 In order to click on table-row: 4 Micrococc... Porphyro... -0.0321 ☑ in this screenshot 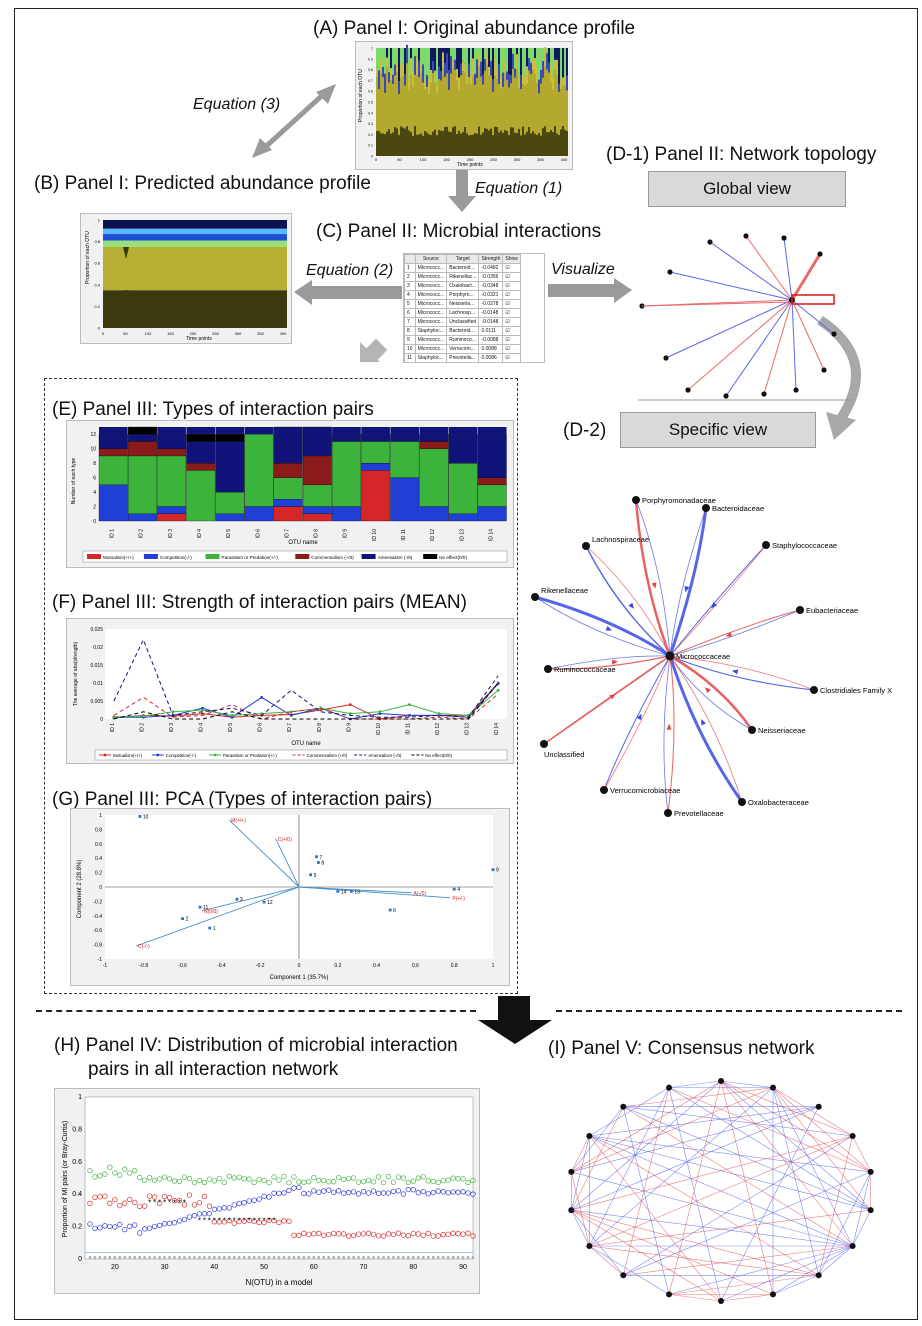, I will do `click(462, 295)`.